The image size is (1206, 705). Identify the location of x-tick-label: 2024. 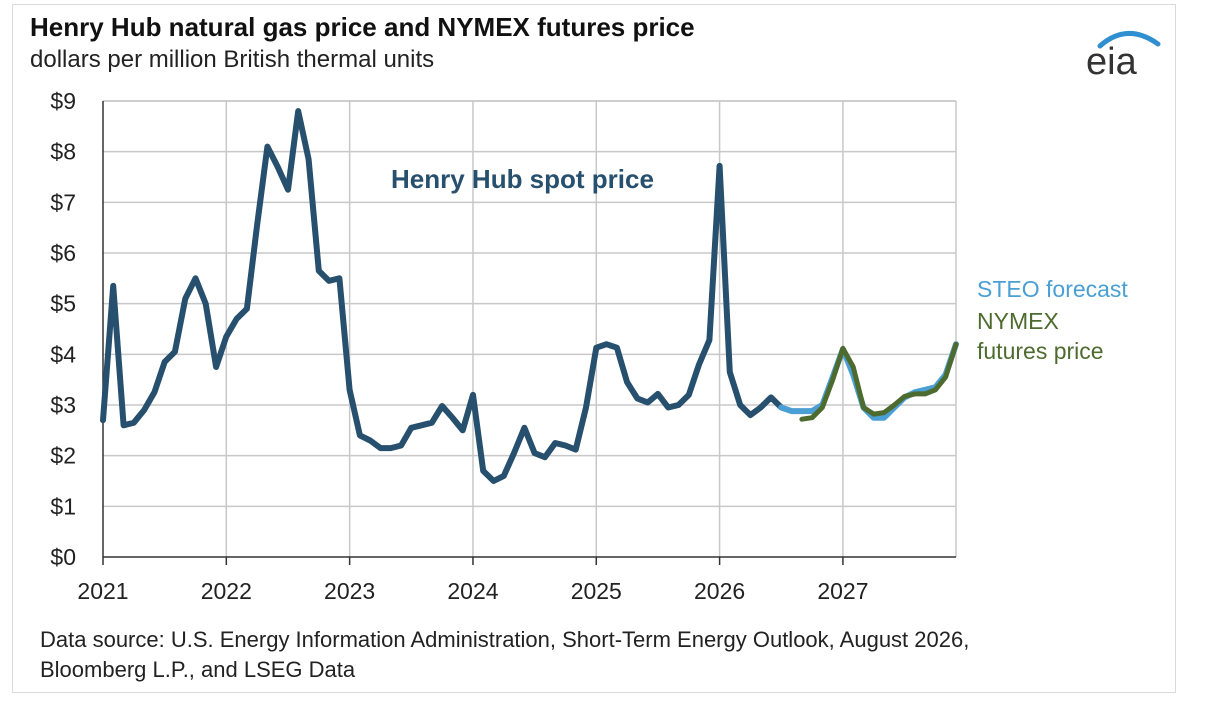
(472, 591).